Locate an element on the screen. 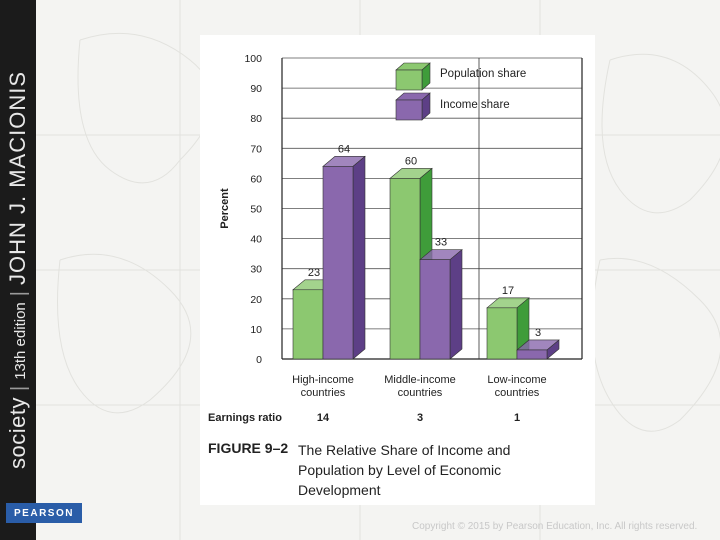 The height and width of the screenshot is (540, 720). income-bar-value-label: 64 is located at coordinates (344, 149).